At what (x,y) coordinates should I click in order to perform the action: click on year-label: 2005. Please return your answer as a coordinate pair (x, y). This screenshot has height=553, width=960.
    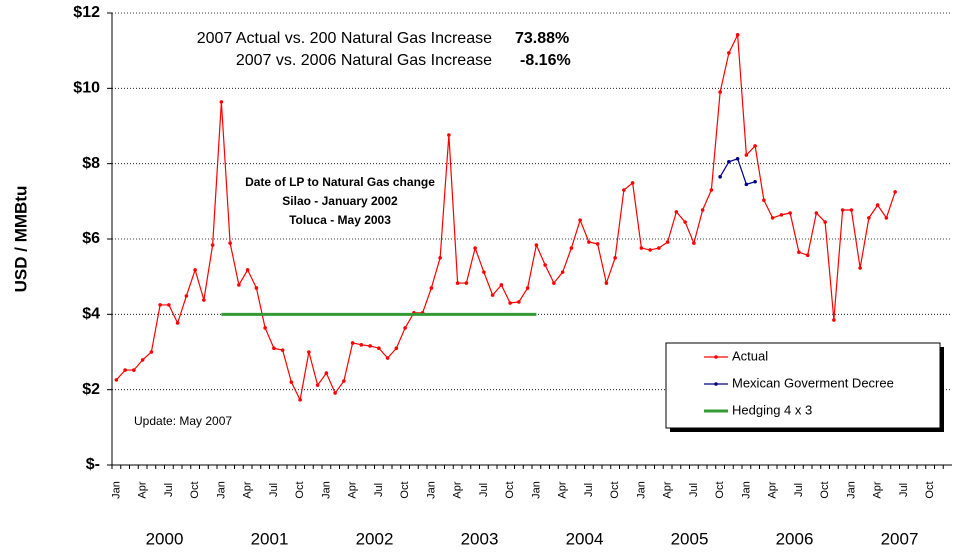
    Looking at the image, I should click on (690, 538).